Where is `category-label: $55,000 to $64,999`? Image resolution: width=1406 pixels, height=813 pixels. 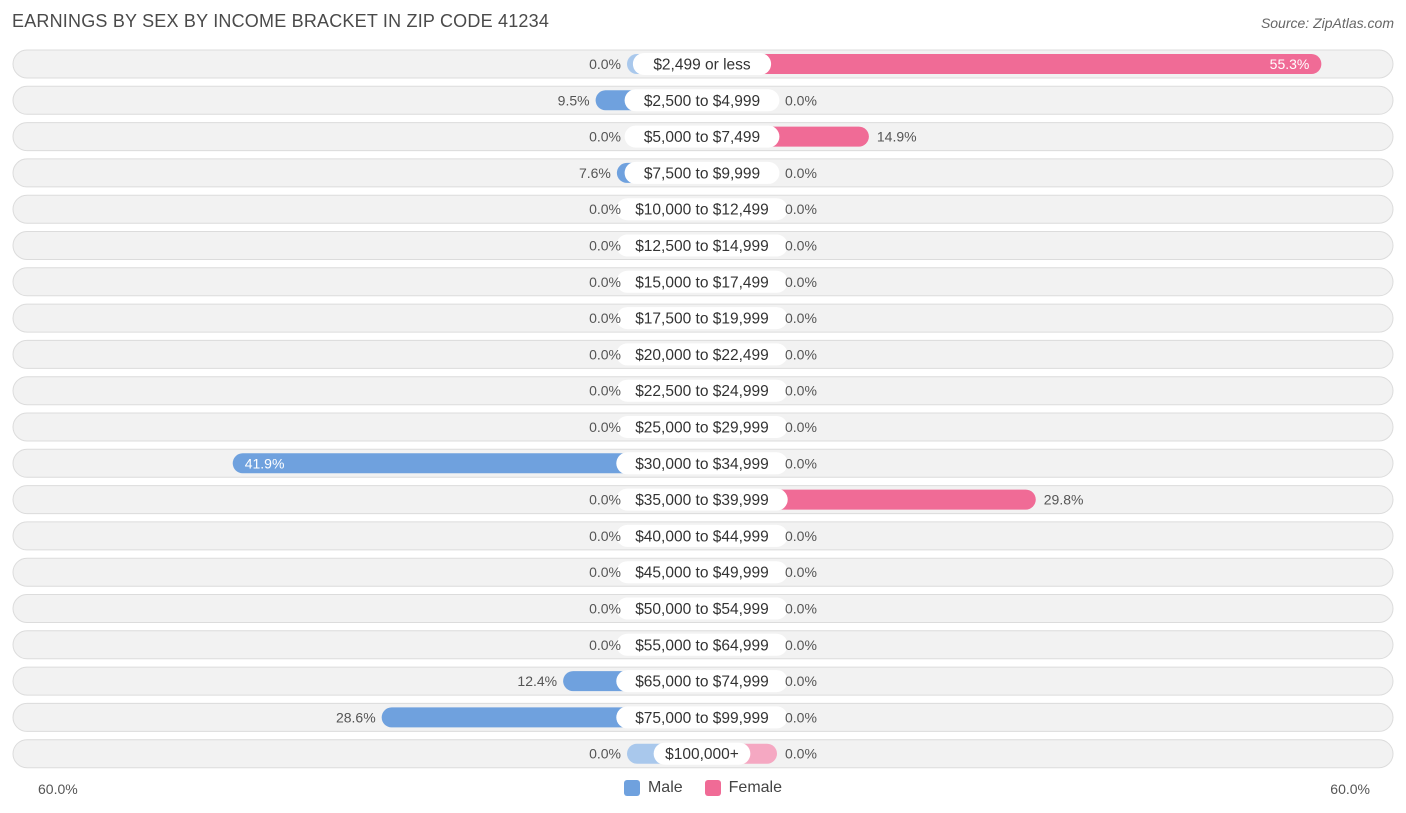 category-label: $55,000 to $64,999 is located at coordinates (702, 645).